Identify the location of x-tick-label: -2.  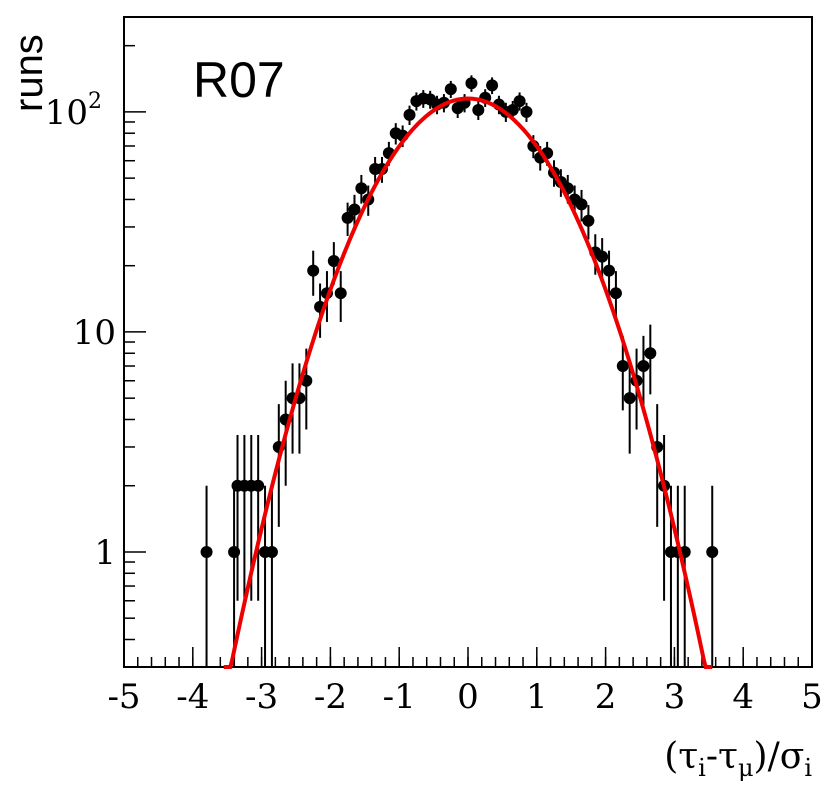
(330, 697).